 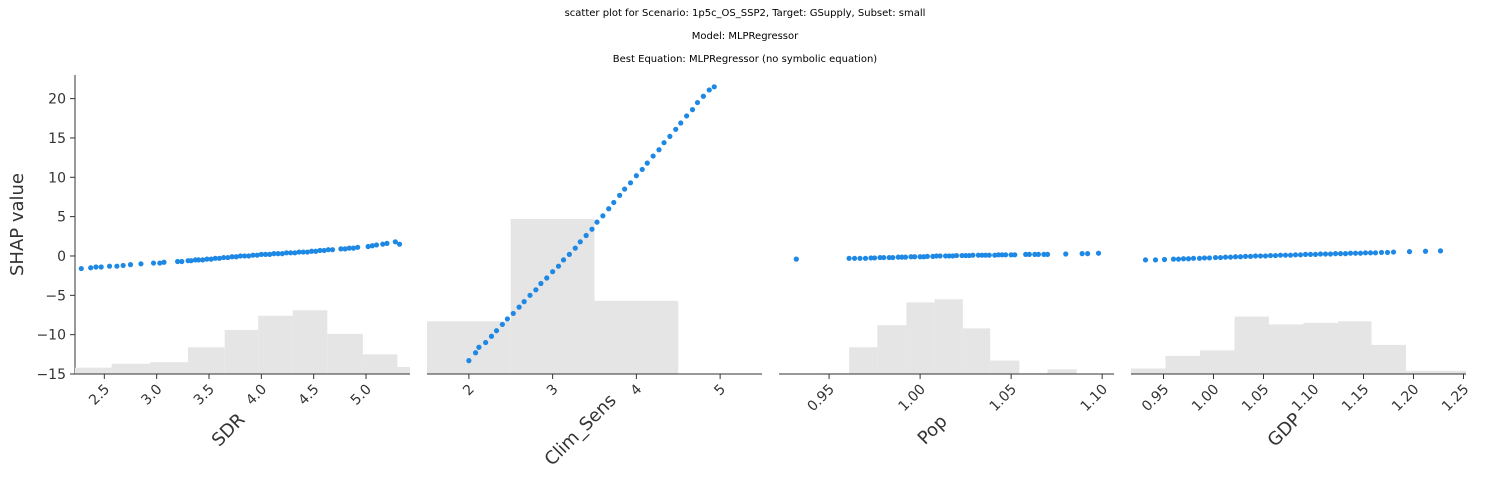 I want to click on y-axis-label: SHAP value, so click(x=17, y=224).